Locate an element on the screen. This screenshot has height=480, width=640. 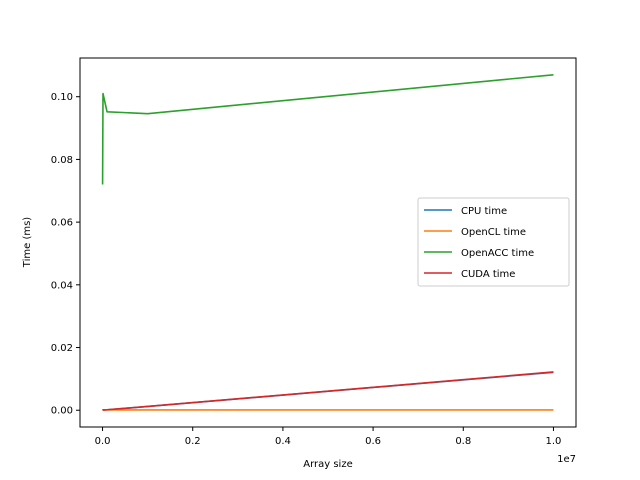
y-tick-label: 0.08 is located at coordinates (62, 160).